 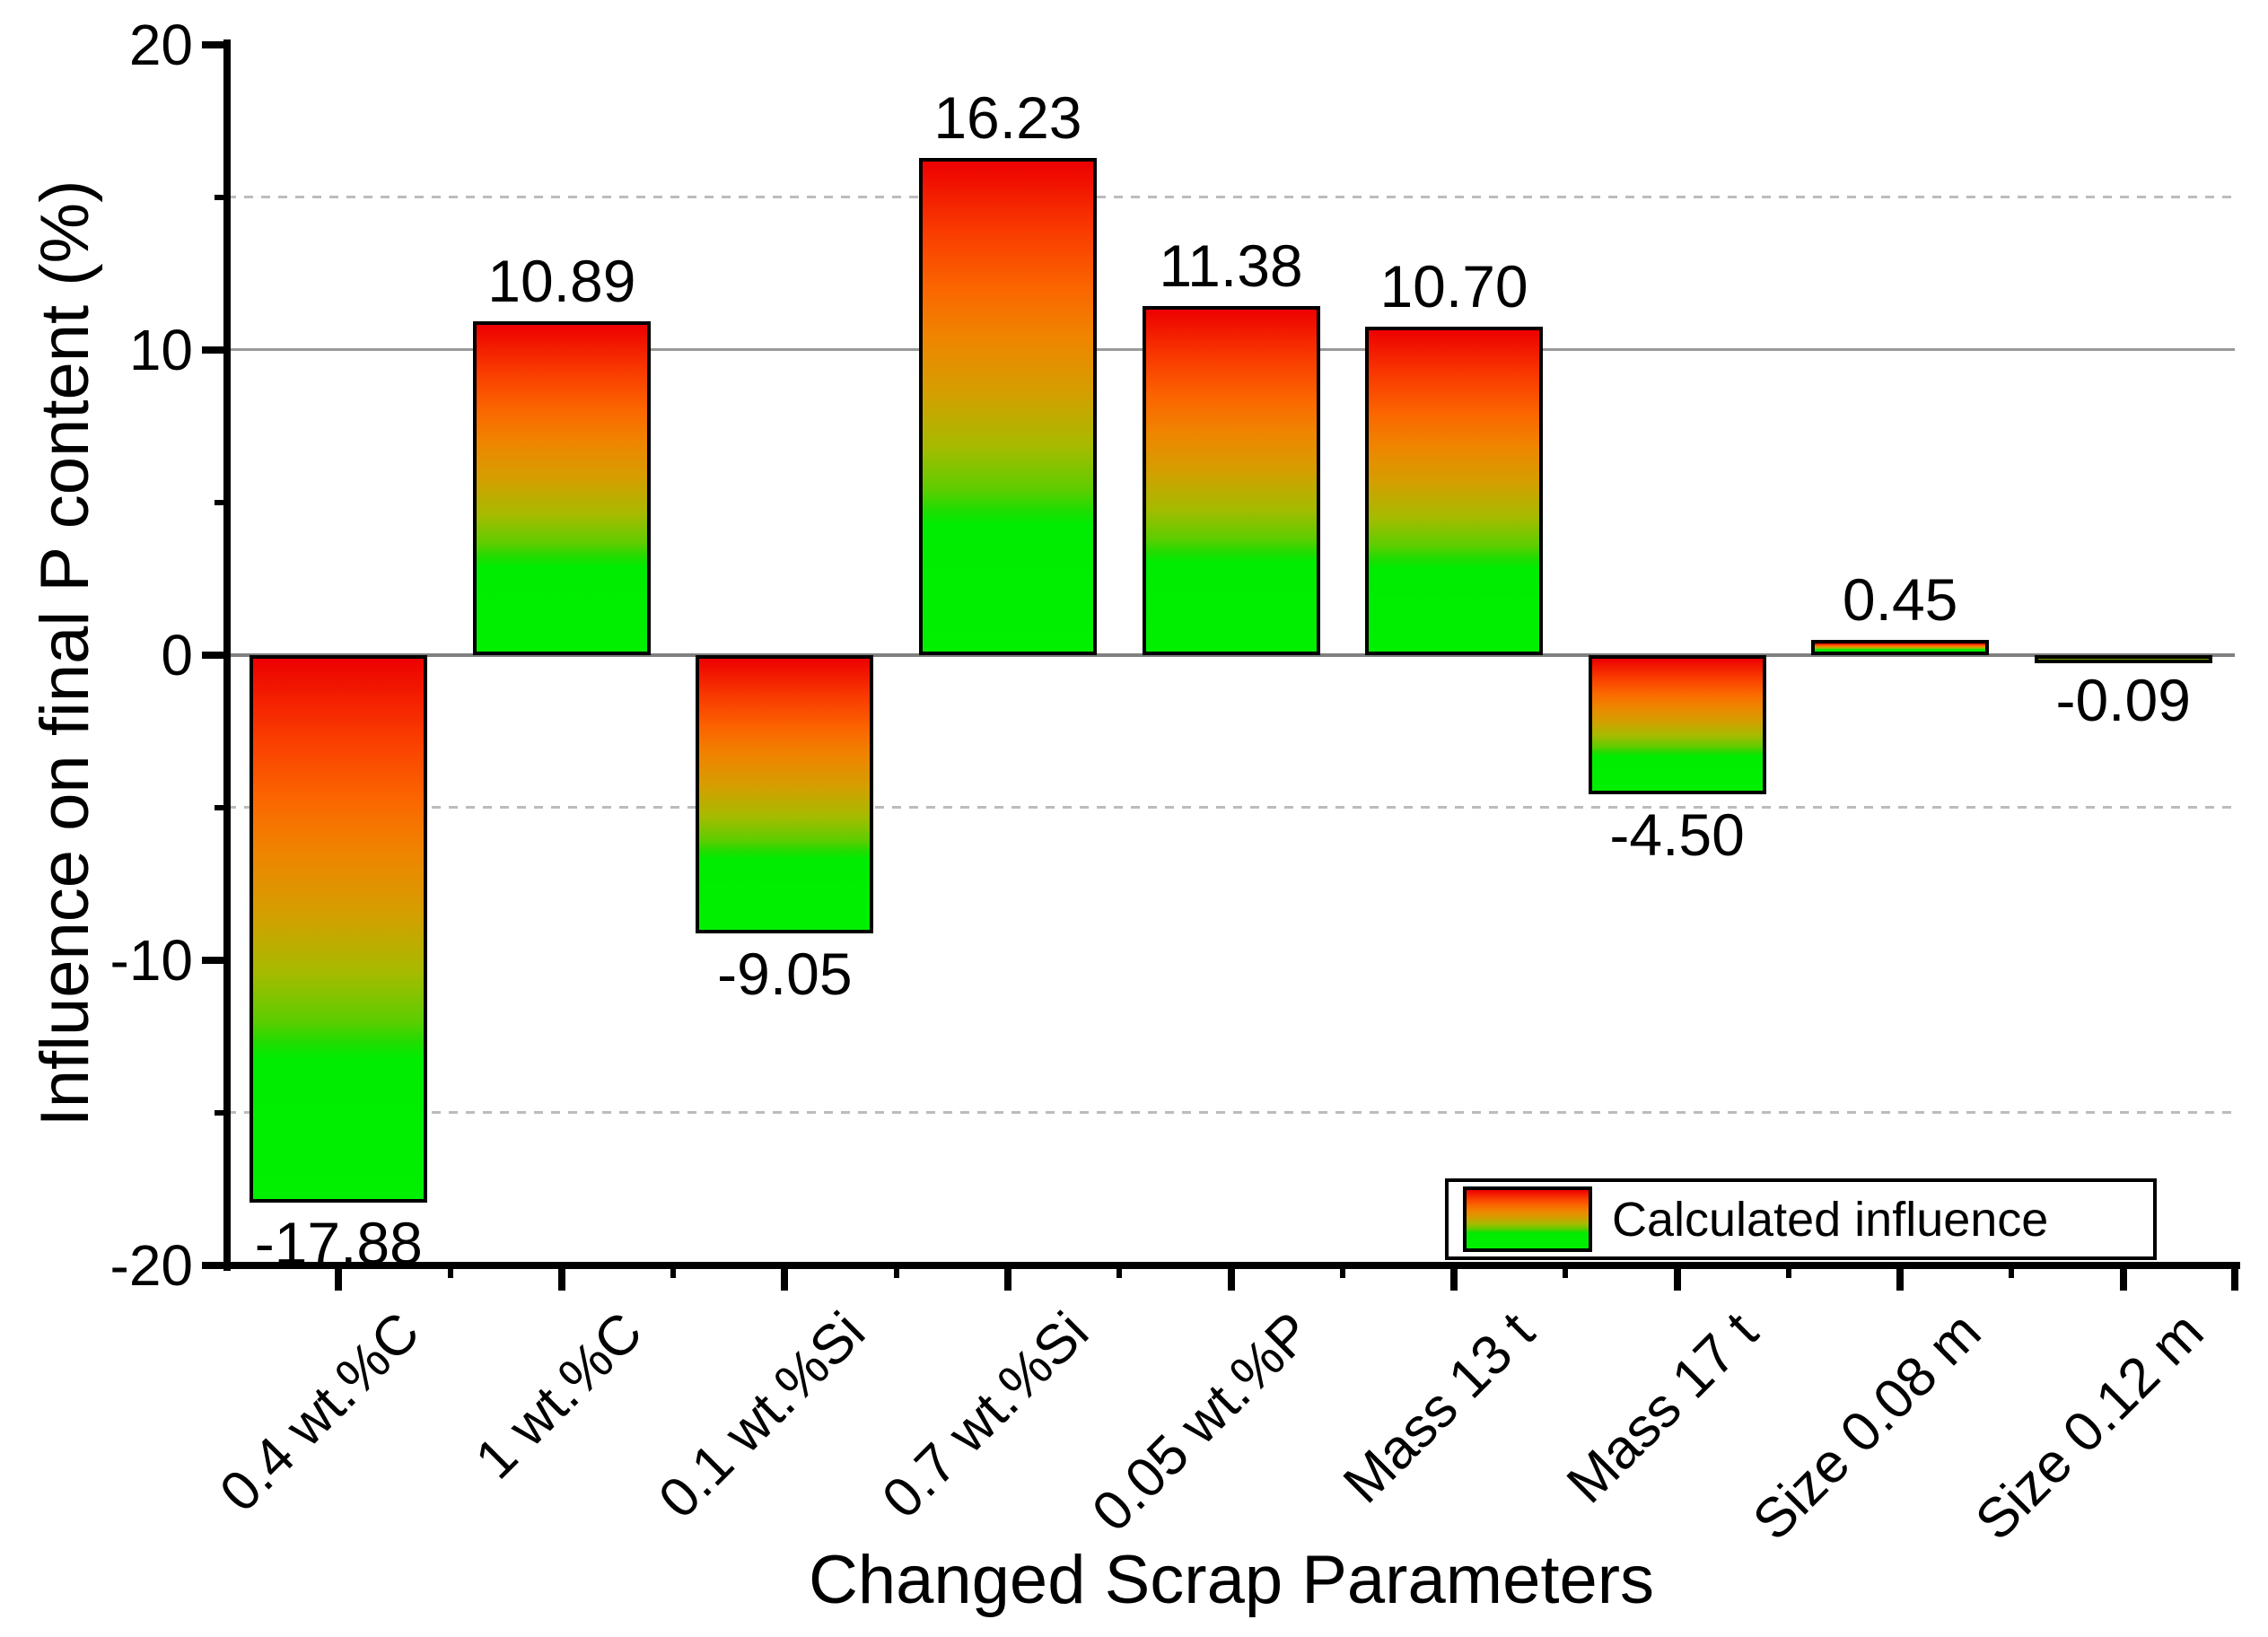 I want to click on x-axis-title: Changed Scrap Parameters, so click(x=1231, y=1580).